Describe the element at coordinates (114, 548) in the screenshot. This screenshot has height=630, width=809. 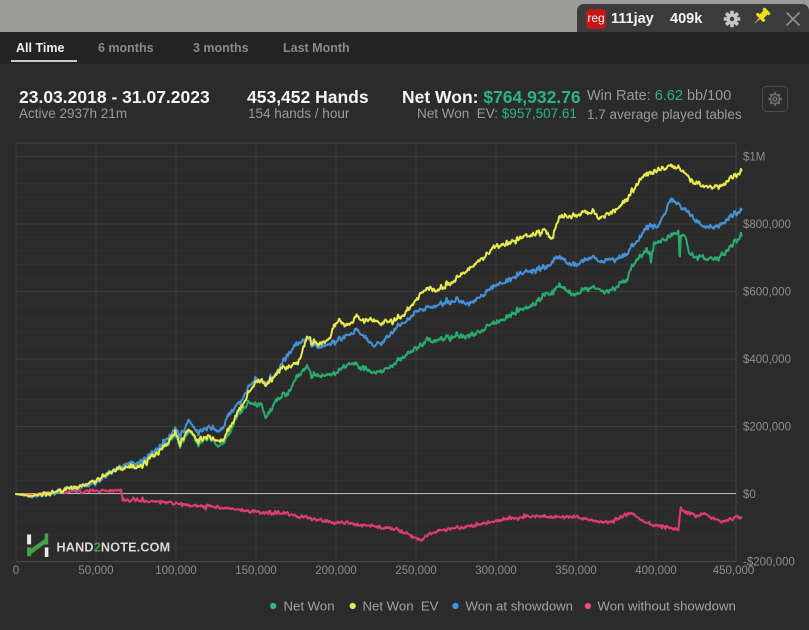
I see `svg-text: HAND2NOTE.COM` at that location.